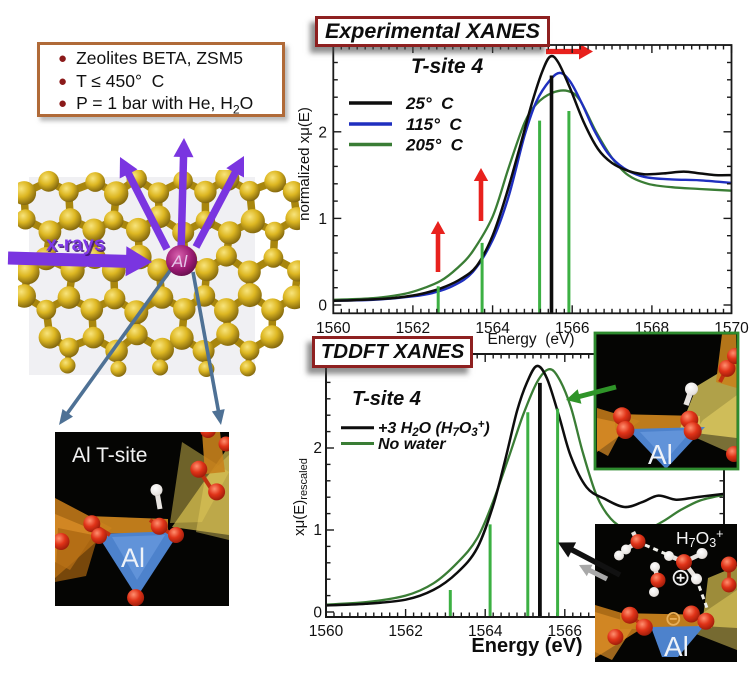 The height and width of the screenshot is (679, 756). I want to click on svg-text: +3 H2O (H7O3+), so click(434, 429).